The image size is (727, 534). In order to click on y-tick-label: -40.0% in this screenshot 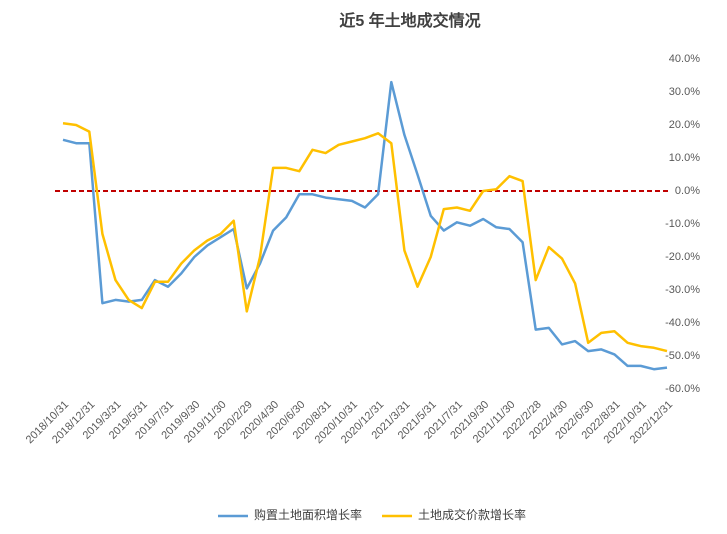, I will do `click(682, 323)`.